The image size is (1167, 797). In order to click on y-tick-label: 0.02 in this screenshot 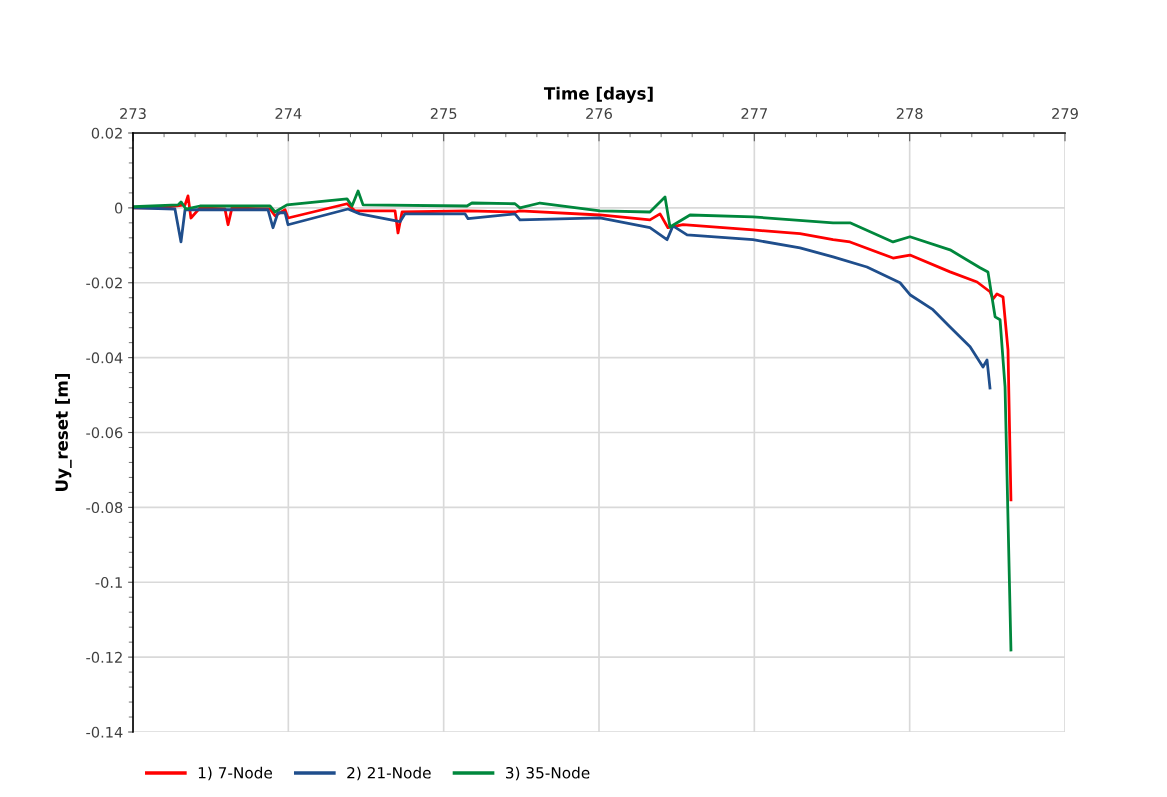, I will do `click(106, 133)`.